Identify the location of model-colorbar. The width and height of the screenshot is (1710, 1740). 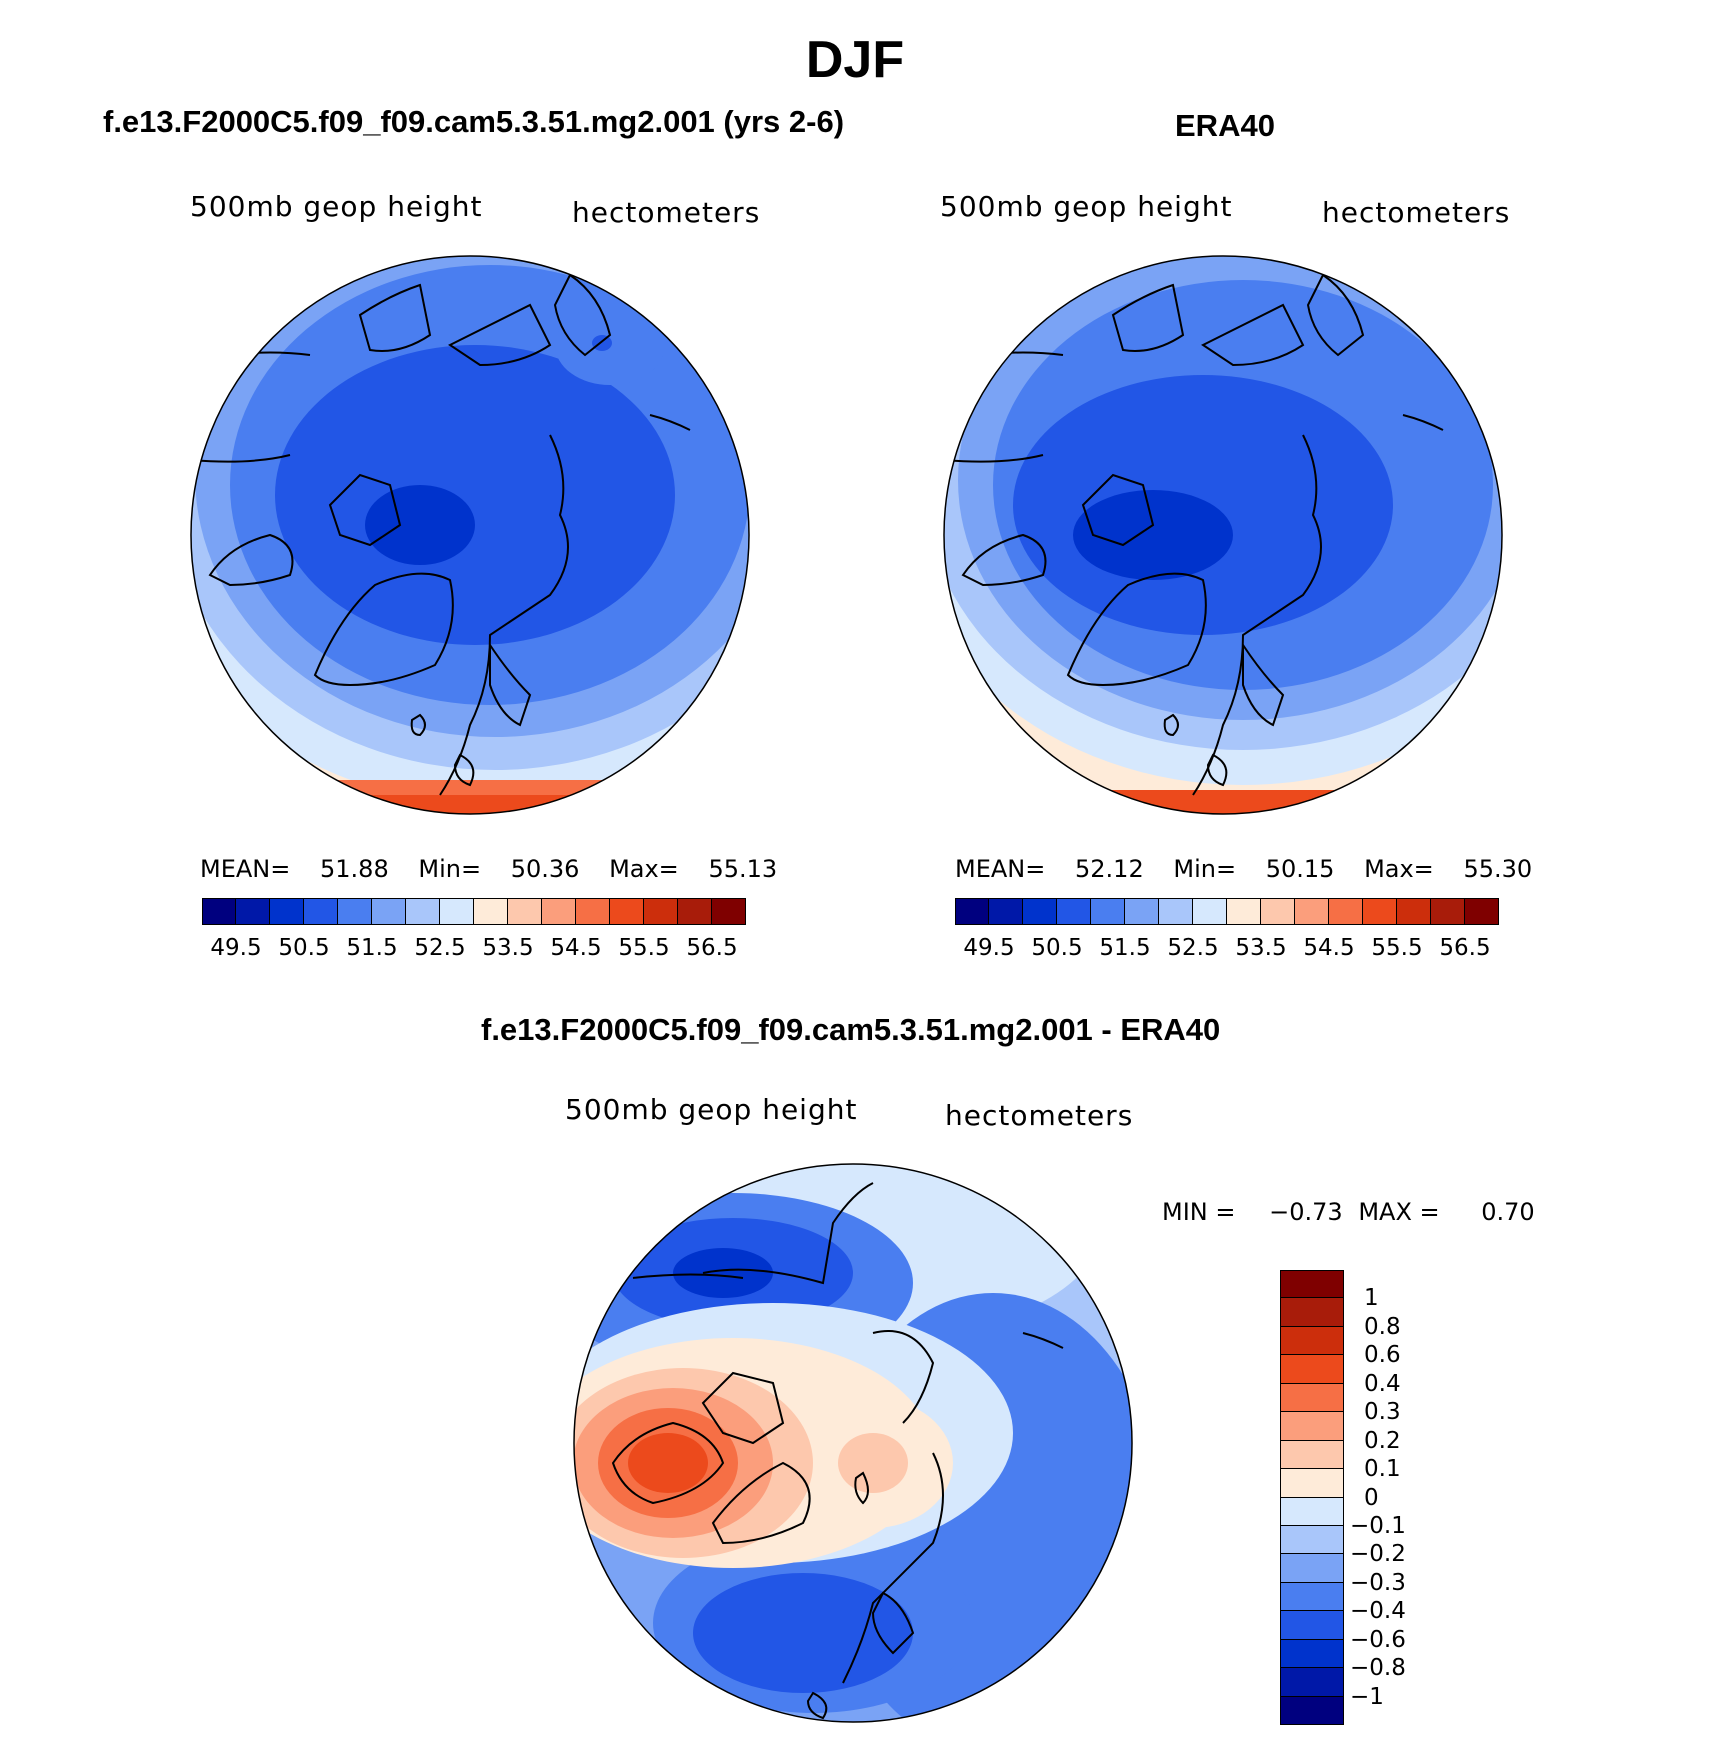
(474, 911).